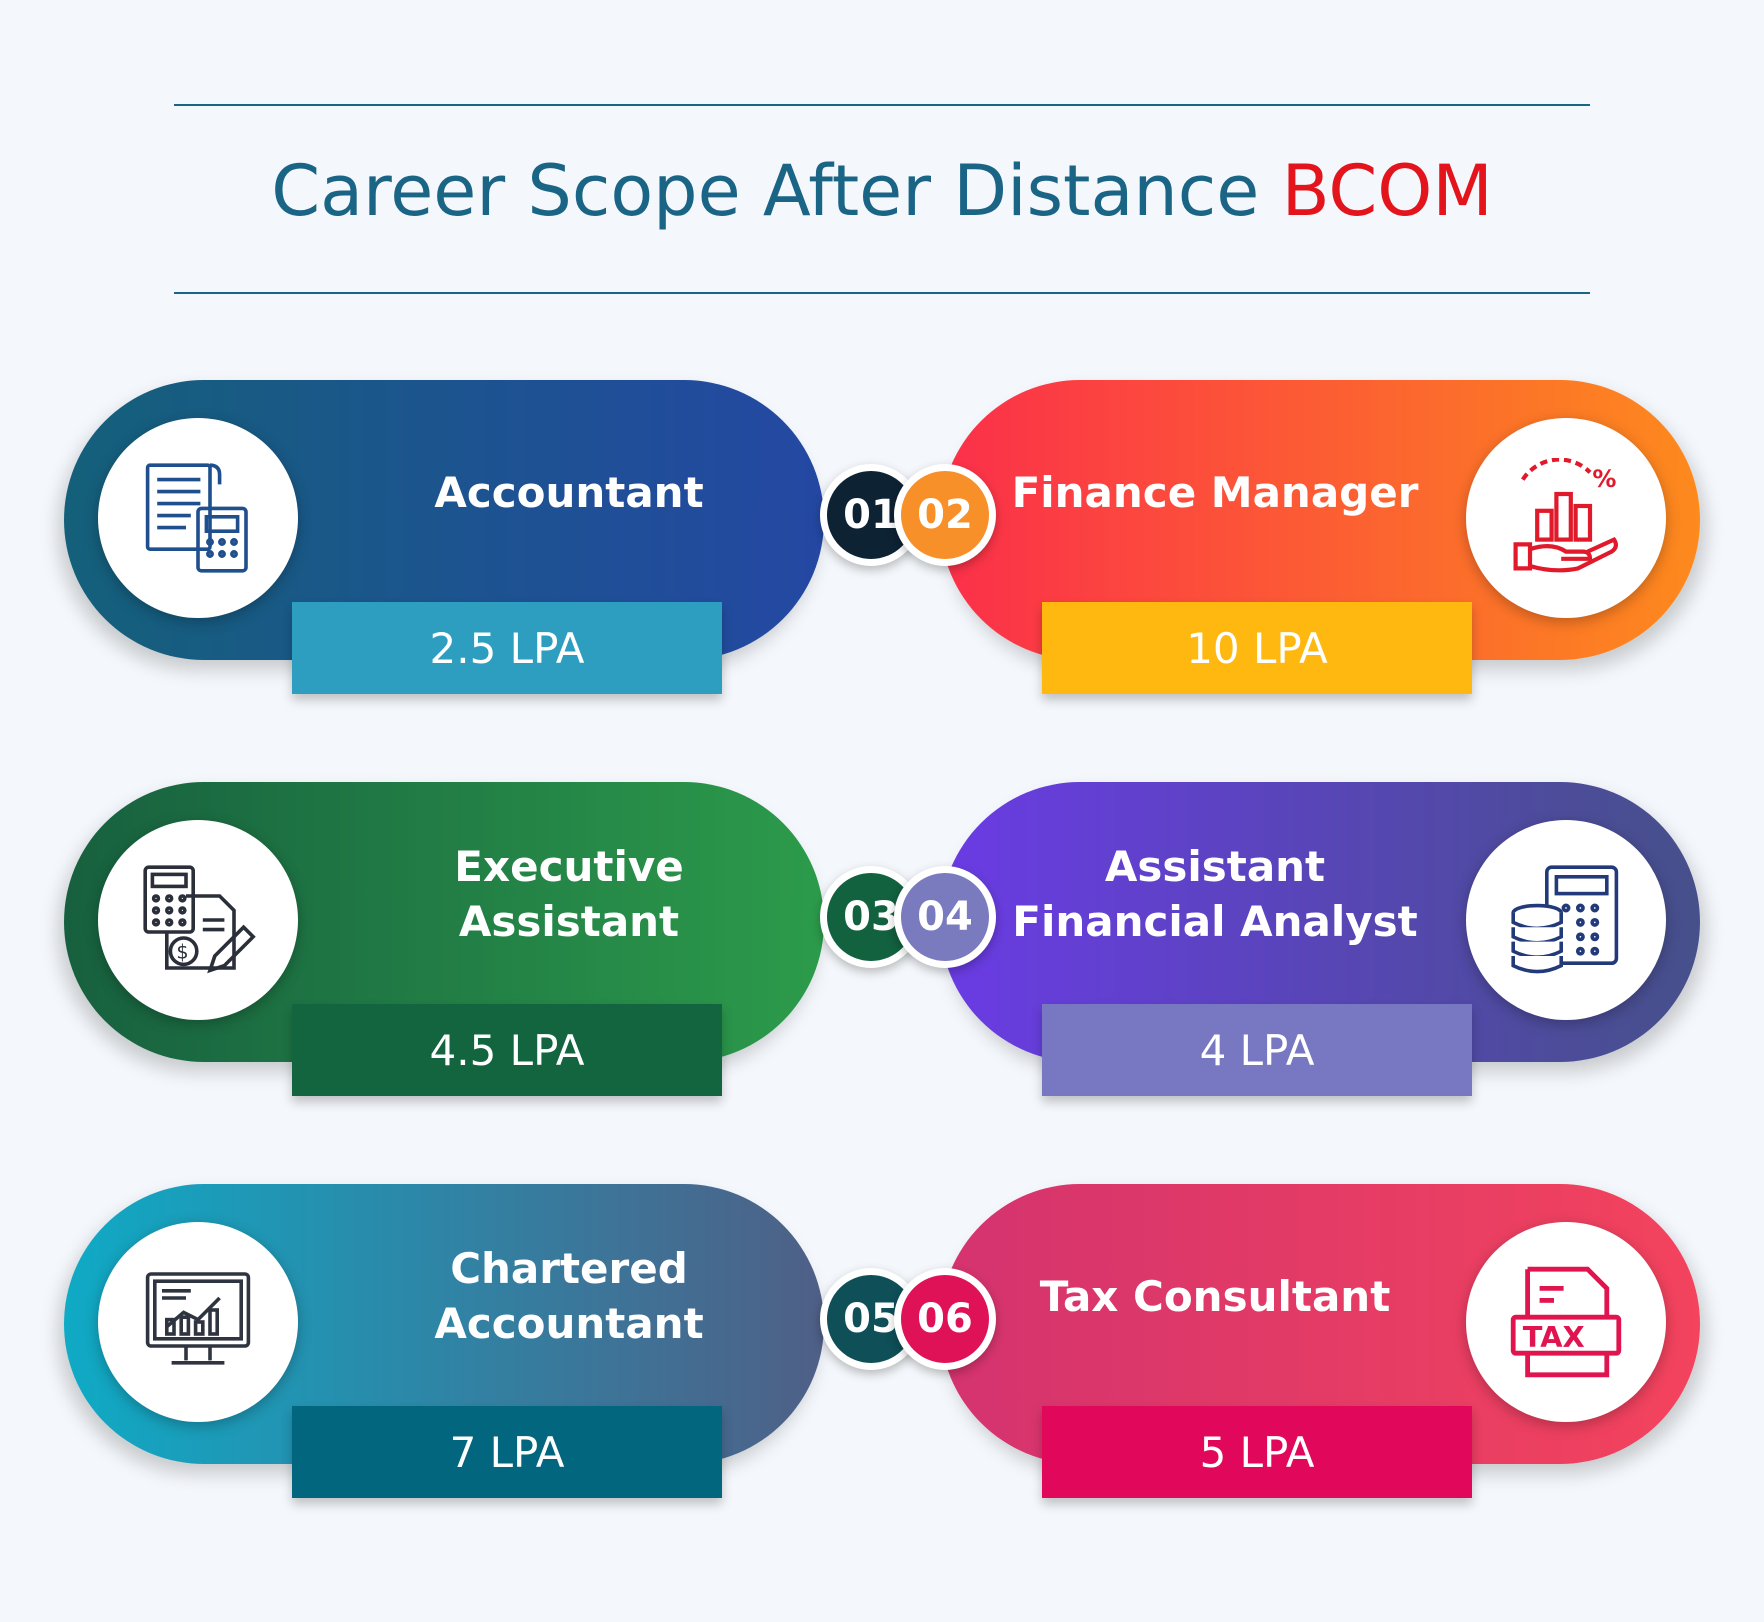  I want to click on number-badge-4: 04, so click(945, 917).